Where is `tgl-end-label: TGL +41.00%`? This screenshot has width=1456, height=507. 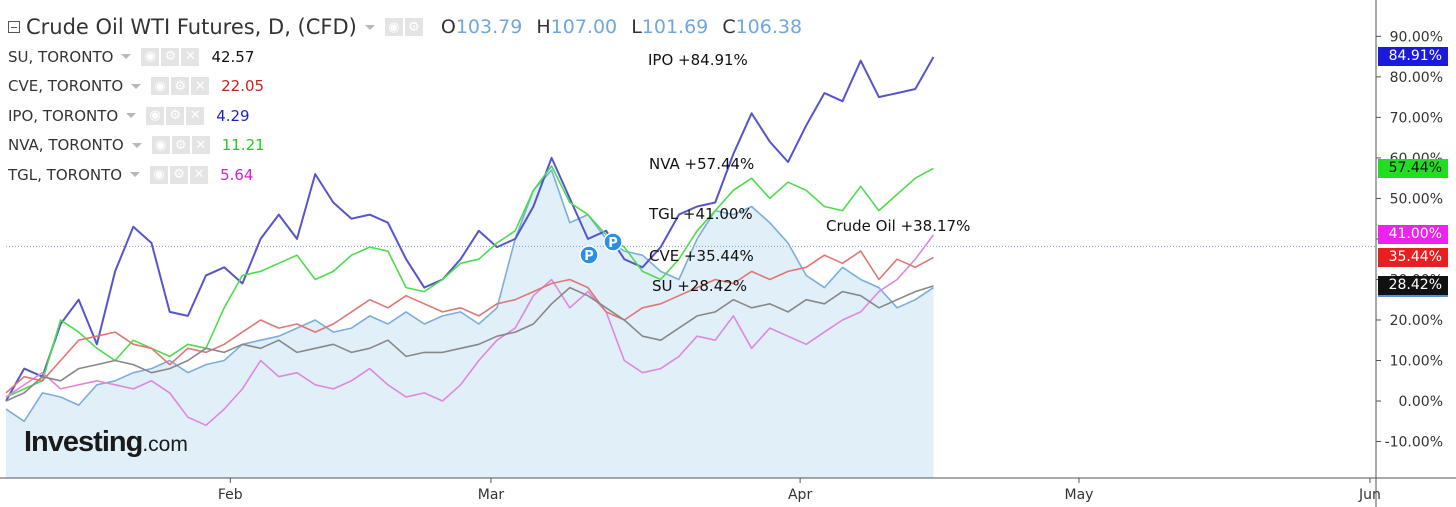
tgl-end-label: TGL +41.00% is located at coordinates (700, 214).